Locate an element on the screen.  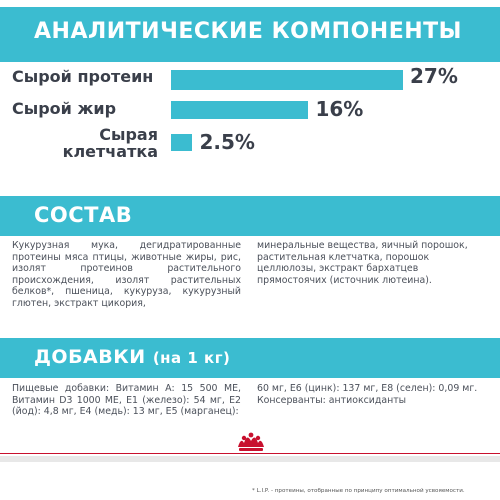
fat-label-text: Сырой жир is located at coordinates (64, 108).